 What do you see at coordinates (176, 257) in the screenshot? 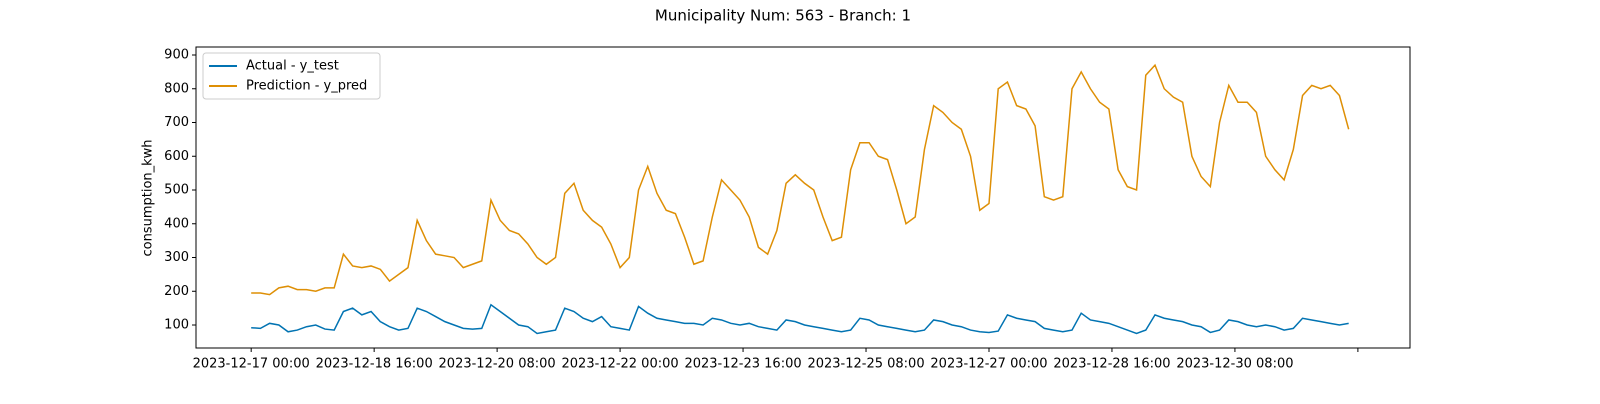
I see `y-tick-label: 300` at bounding box center [176, 257].